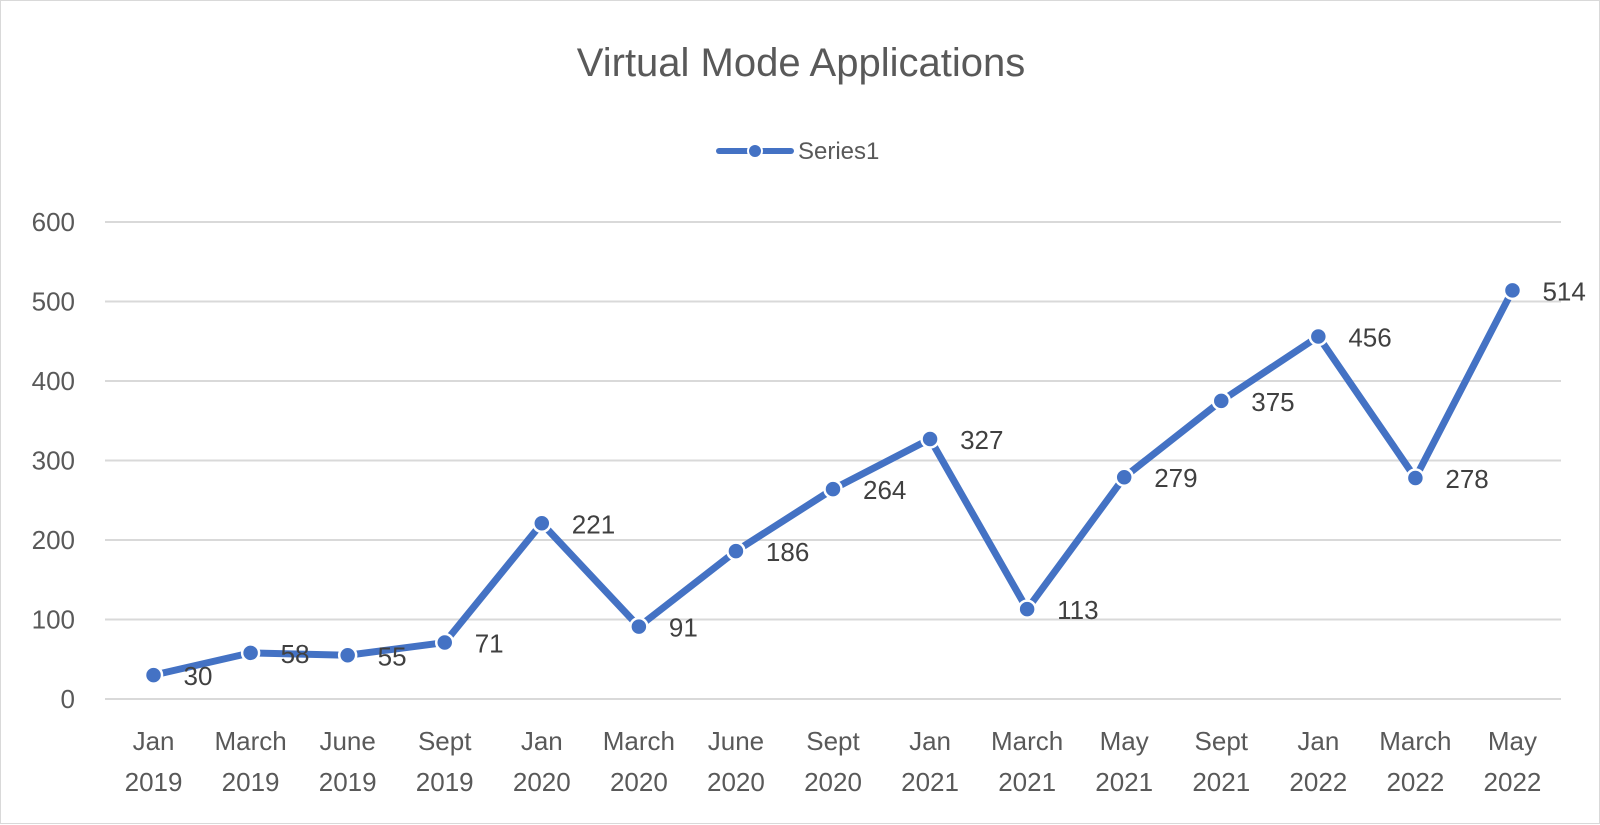  What do you see at coordinates (1563, 291) in the screenshot?
I see `data-label: 514` at bounding box center [1563, 291].